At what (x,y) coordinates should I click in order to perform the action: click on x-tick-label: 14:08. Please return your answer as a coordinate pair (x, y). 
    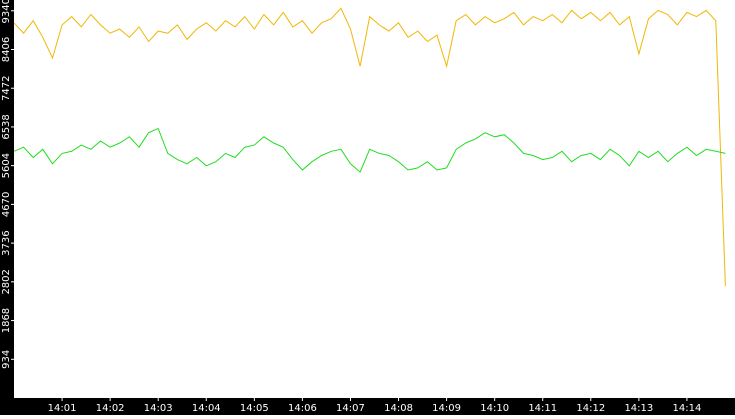
    Looking at the image, I should click on (398, 408).